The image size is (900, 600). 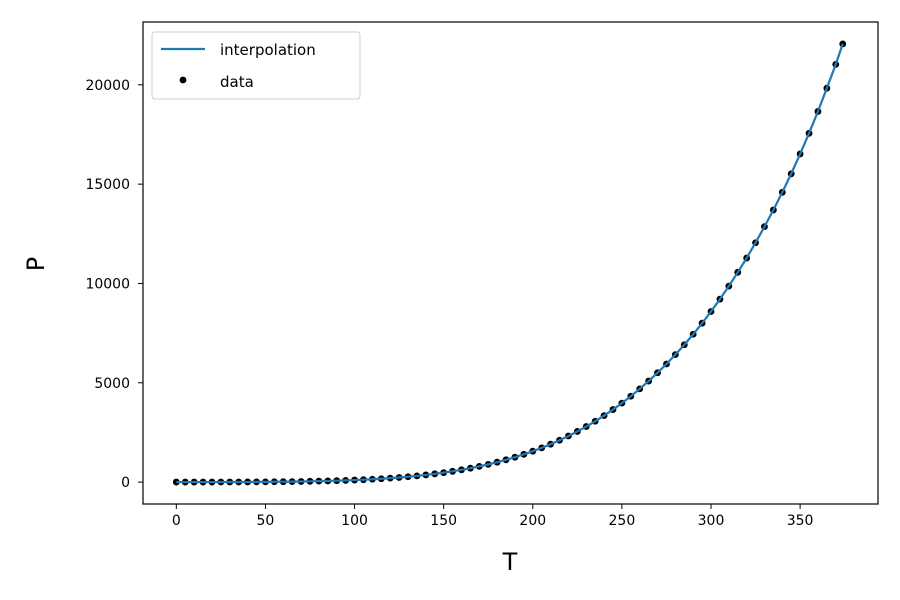 What do you see at coordinates (112, 384) in the screenshot?
I see `y-tick-label: 5000` at bounding box center [112, 384].